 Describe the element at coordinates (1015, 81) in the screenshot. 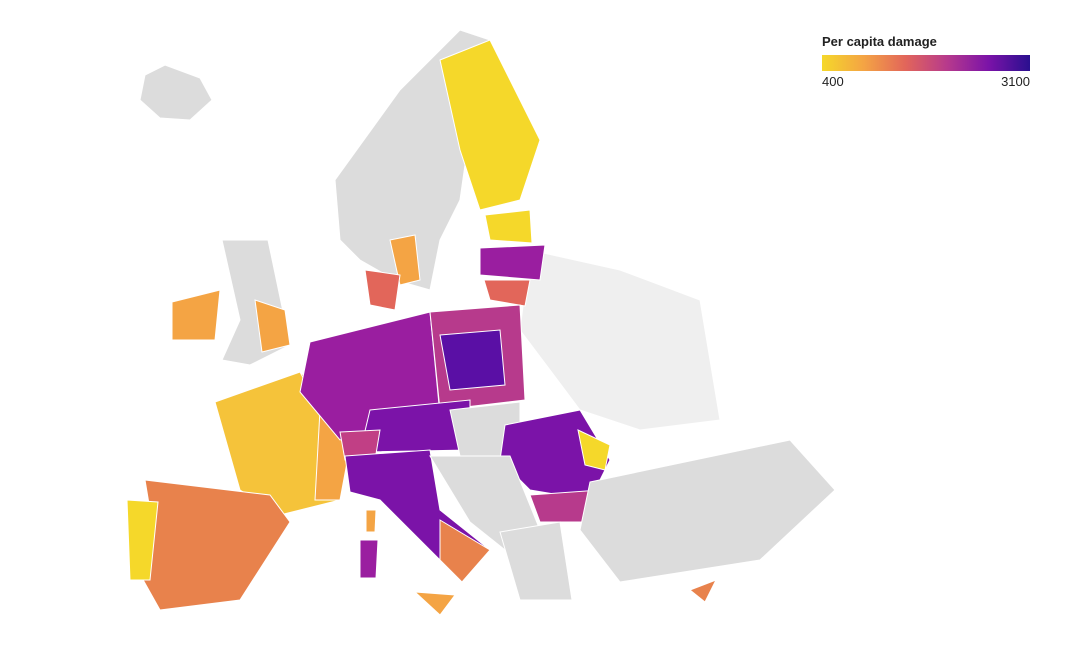

I see `legend-max: 3100` at that location.